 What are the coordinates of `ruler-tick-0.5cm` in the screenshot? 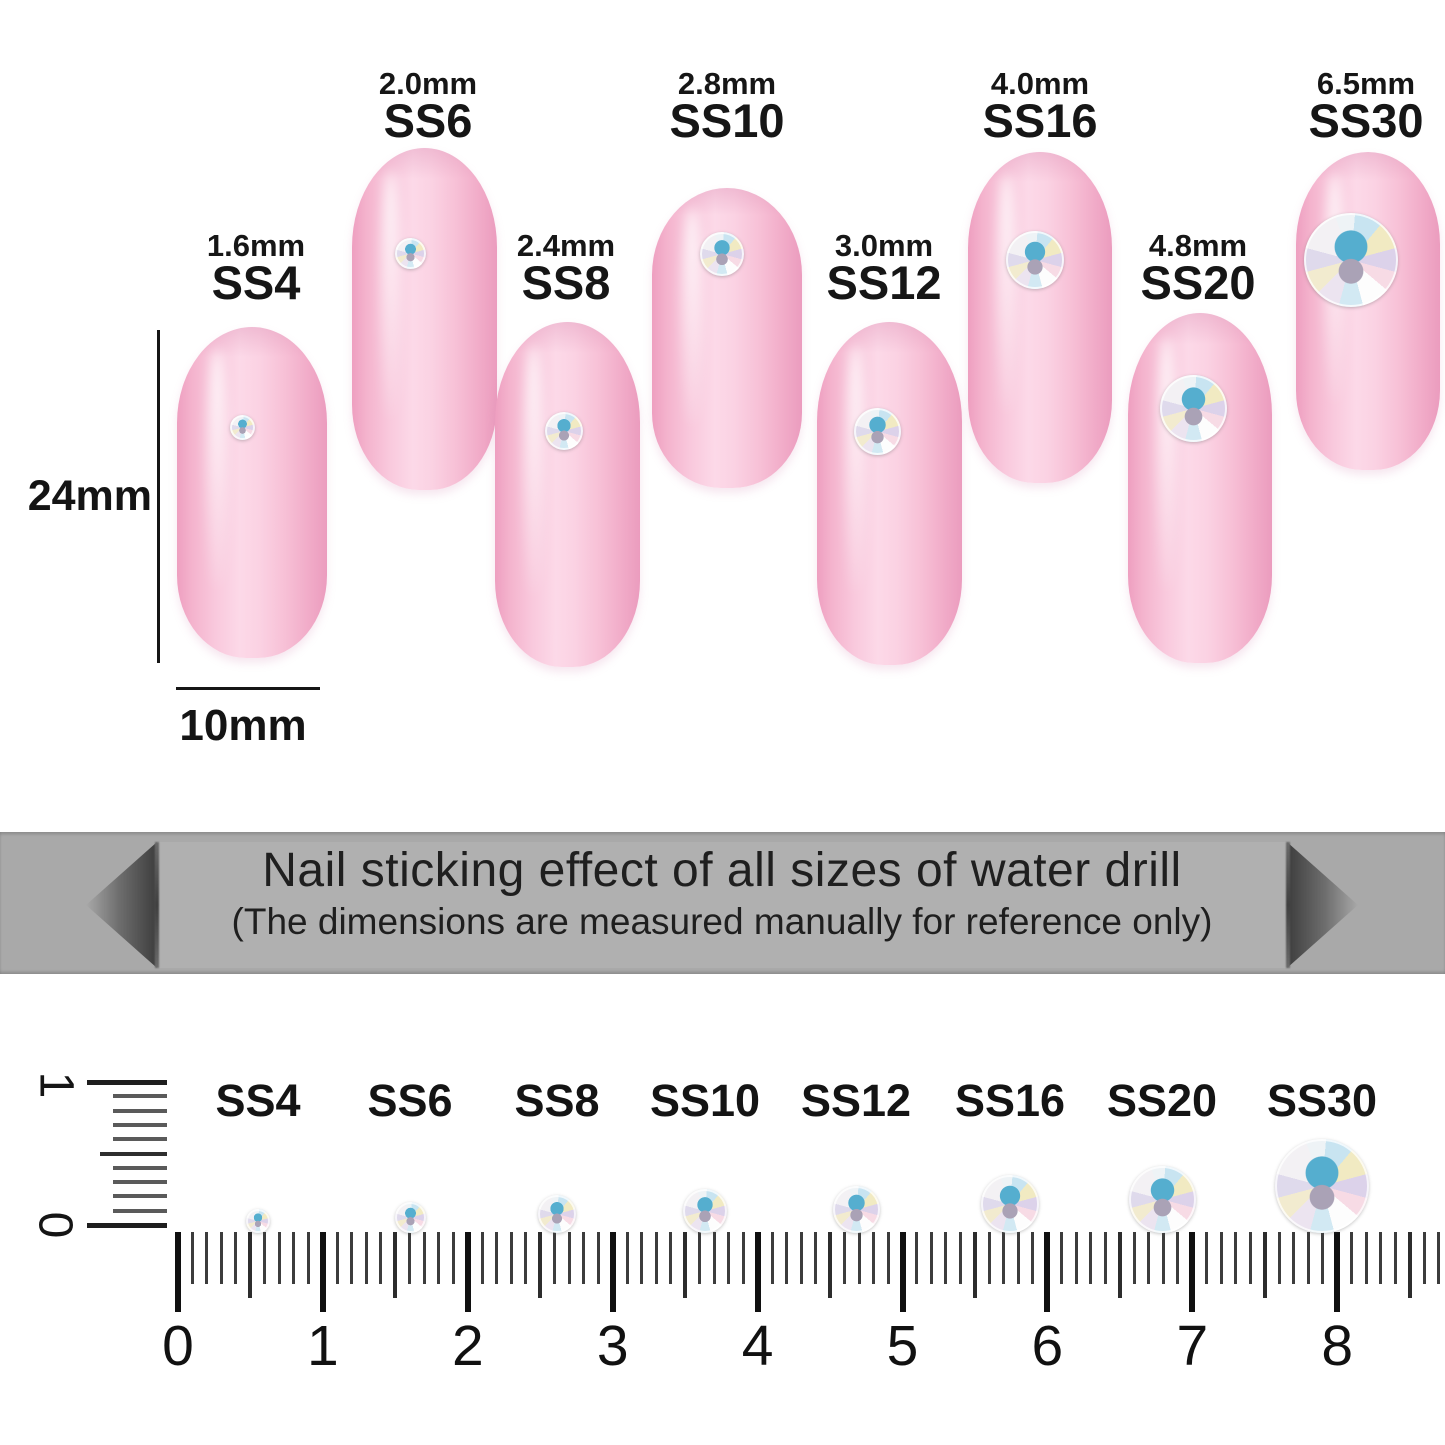 It's located at (250, 1265).